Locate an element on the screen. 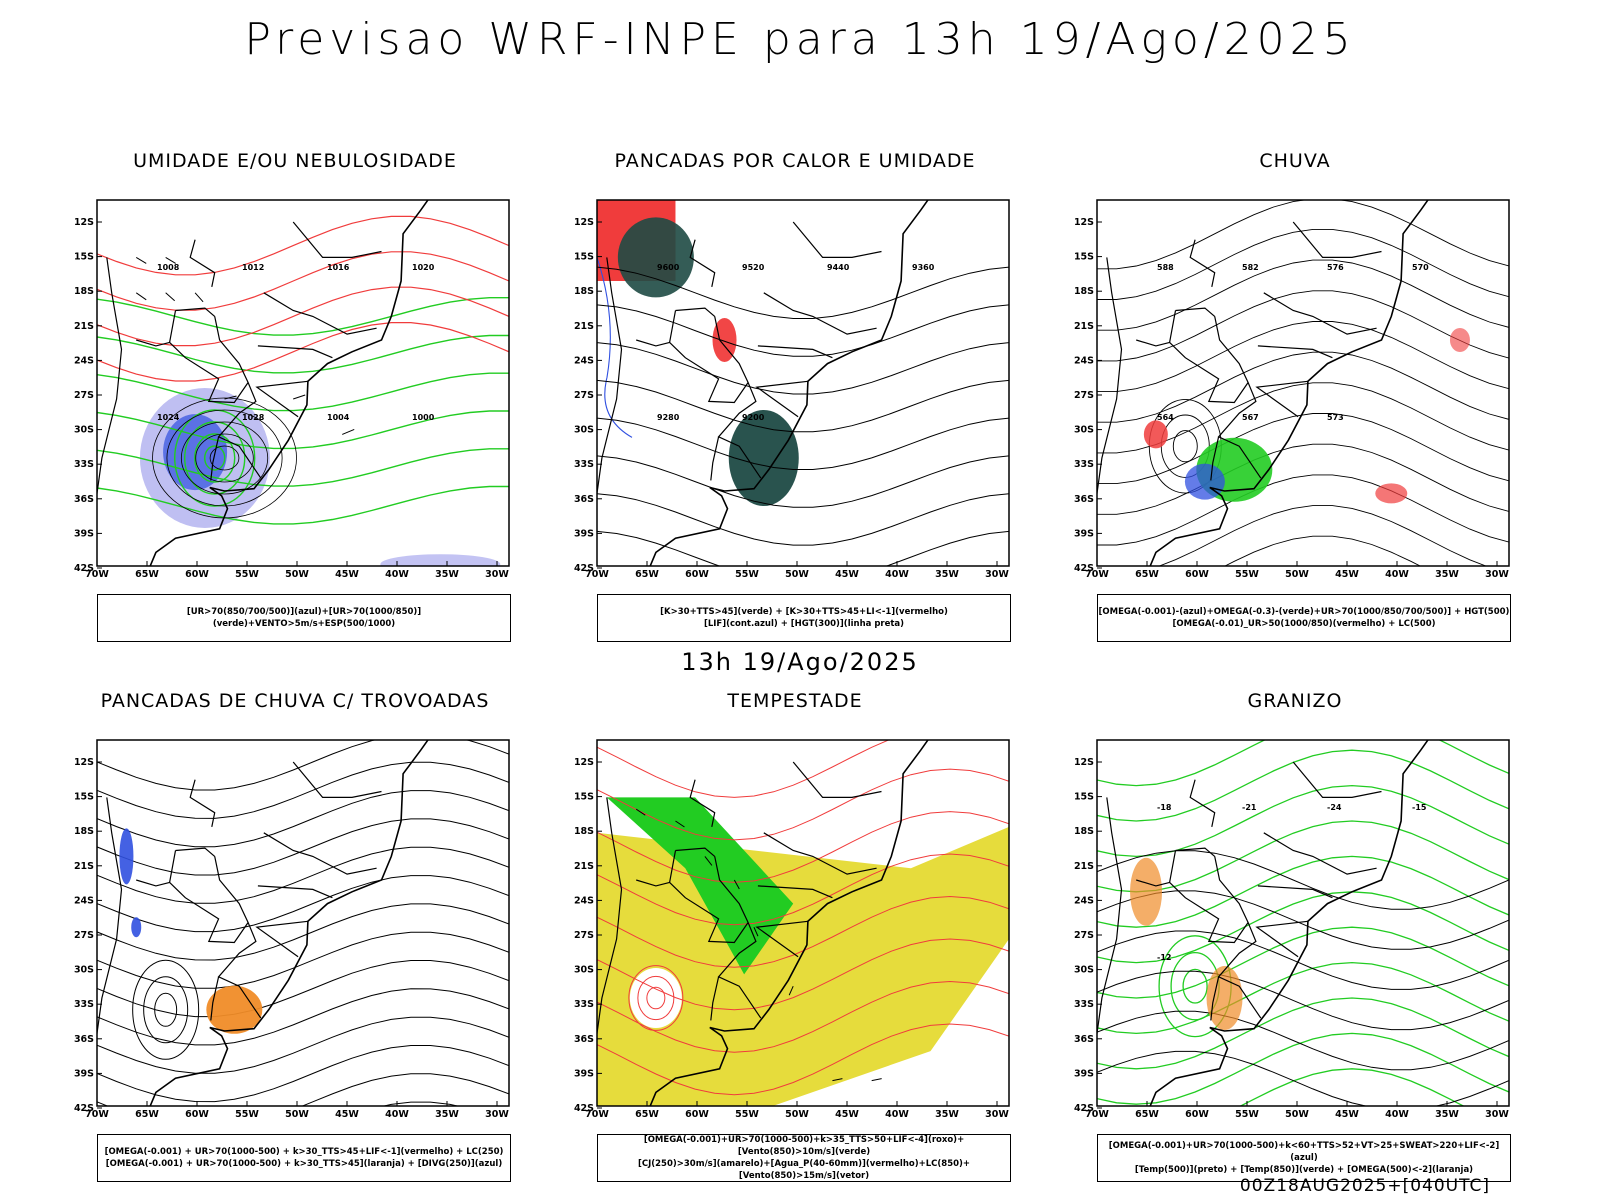 The height and width of the screenshot is (1200, 1600). map-layers: -18 -21 -24 -15 -12 is located at coordinates (1303, 923).